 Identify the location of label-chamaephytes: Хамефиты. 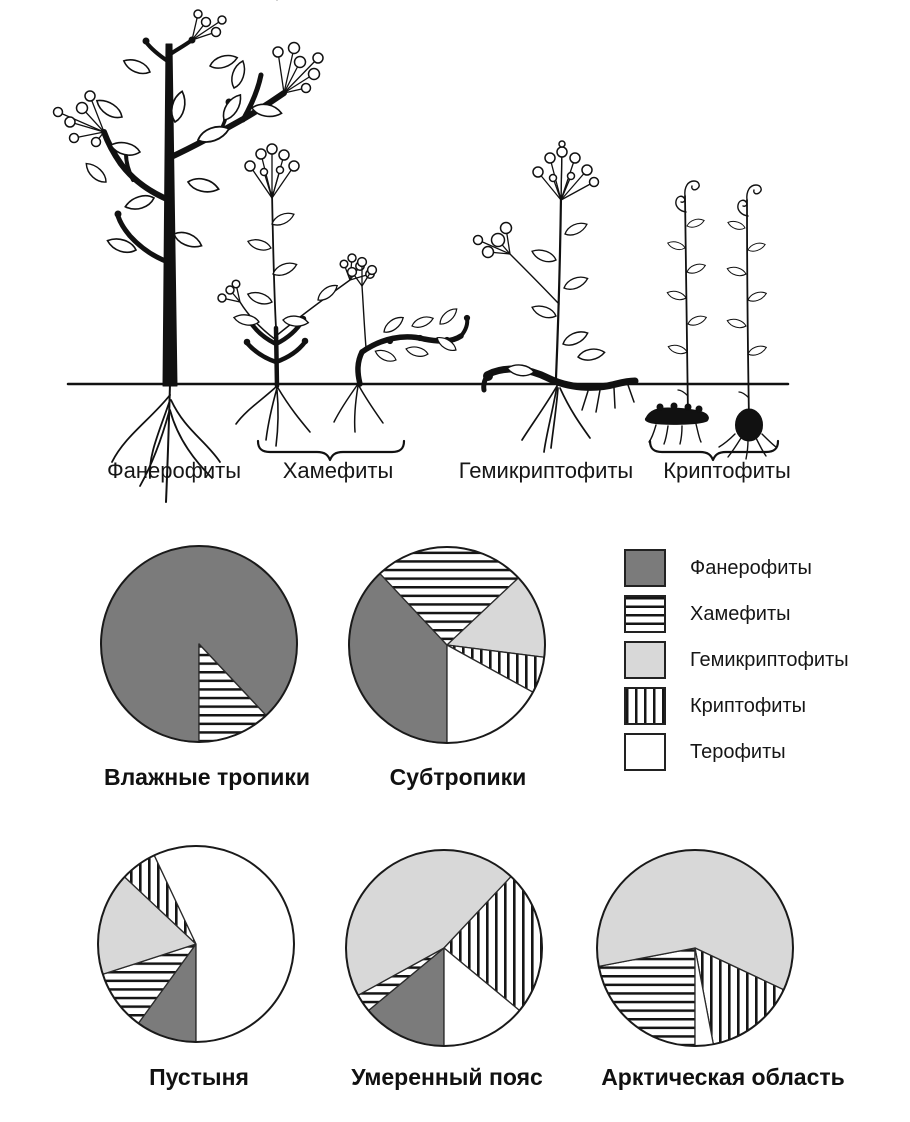
(338, 470).